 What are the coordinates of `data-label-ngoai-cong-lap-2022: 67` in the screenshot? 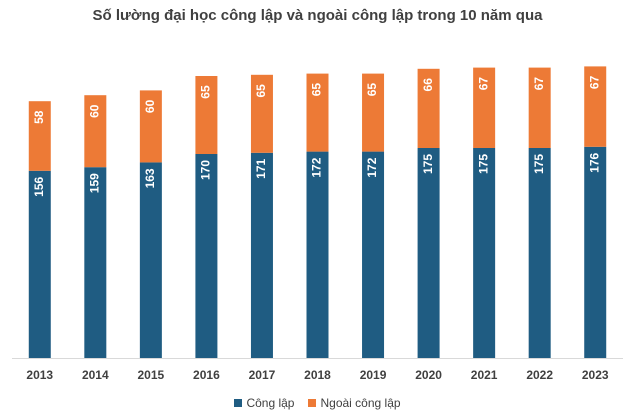 It's located at (539, 84).